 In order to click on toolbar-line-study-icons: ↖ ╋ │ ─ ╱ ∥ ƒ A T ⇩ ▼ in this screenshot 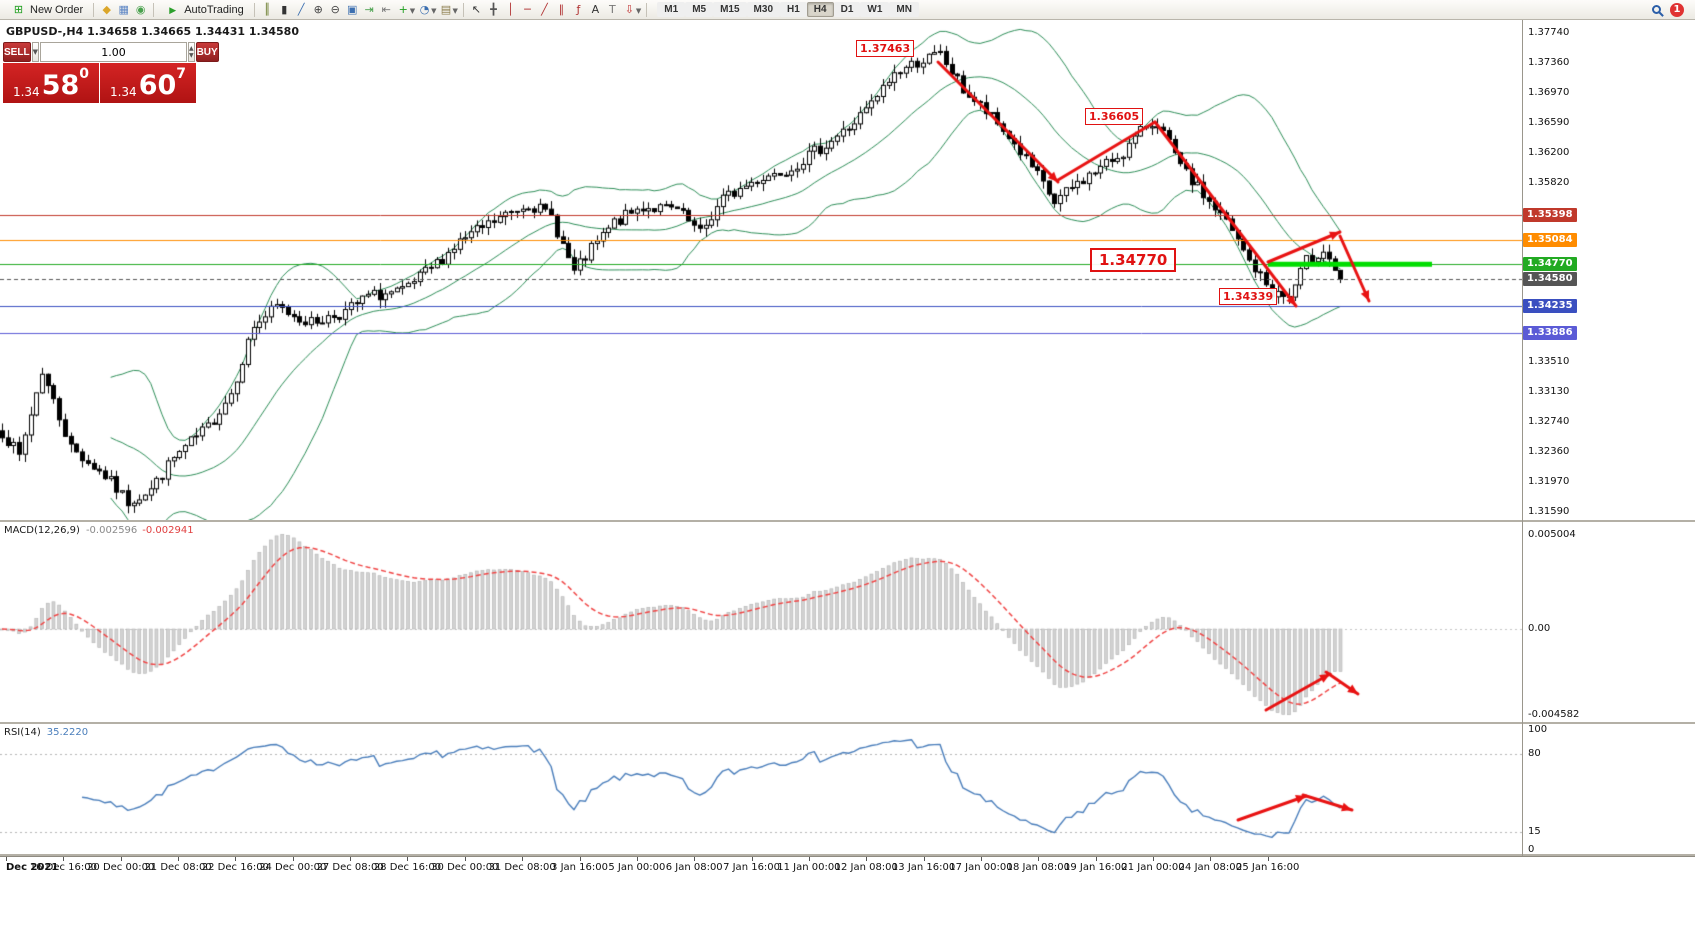, I will do `click(555, 10)`.